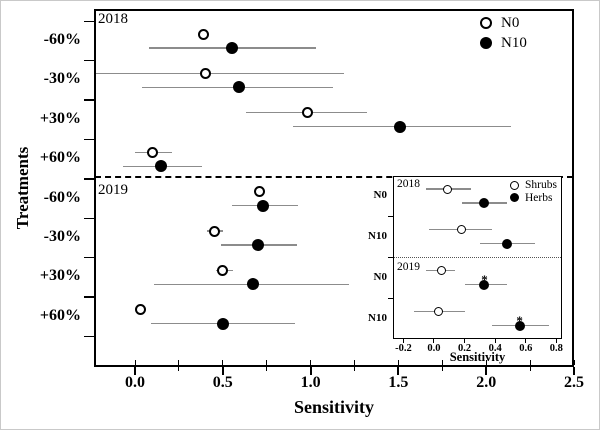 This screenshot has width=600, height=430. Describe the element at coordinates (60, 118) in the screenshot. I see `y-axis-group-label: +30%` at that location.